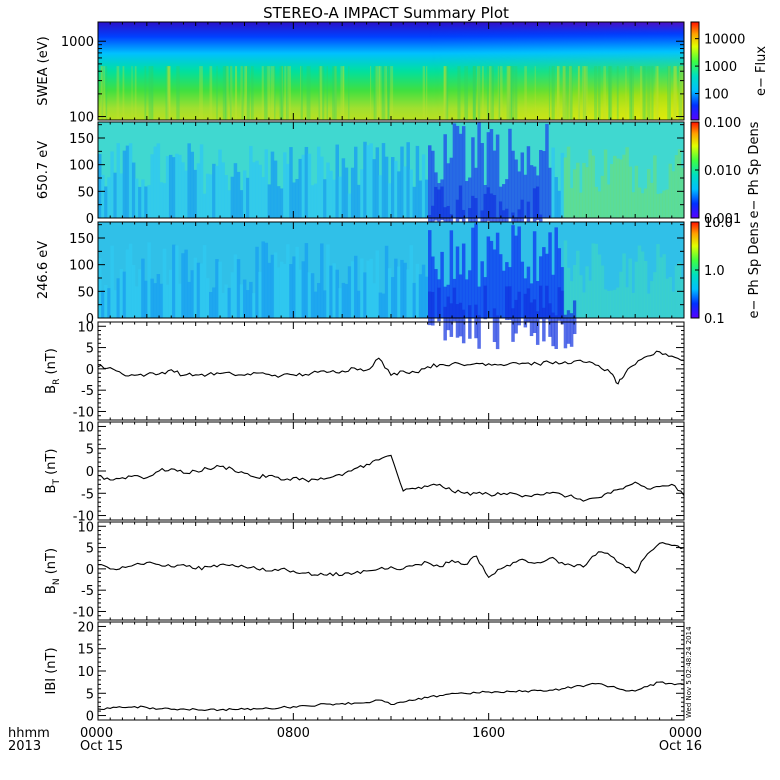 Image resolution: width=780 pixels, height=780 pixels. Describe the element at coordinates (81, 118) in the screenshot. I see `y-tick-label: 100` at that location.